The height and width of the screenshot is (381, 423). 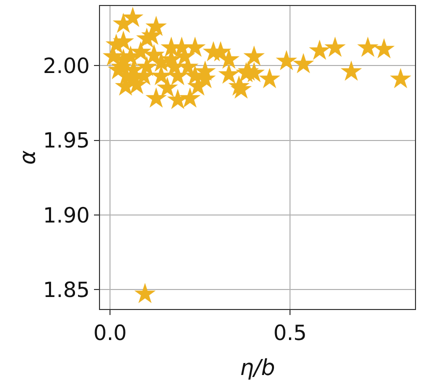 I want to click on y-tick-label: 1.90, so click(x=66, y=215).